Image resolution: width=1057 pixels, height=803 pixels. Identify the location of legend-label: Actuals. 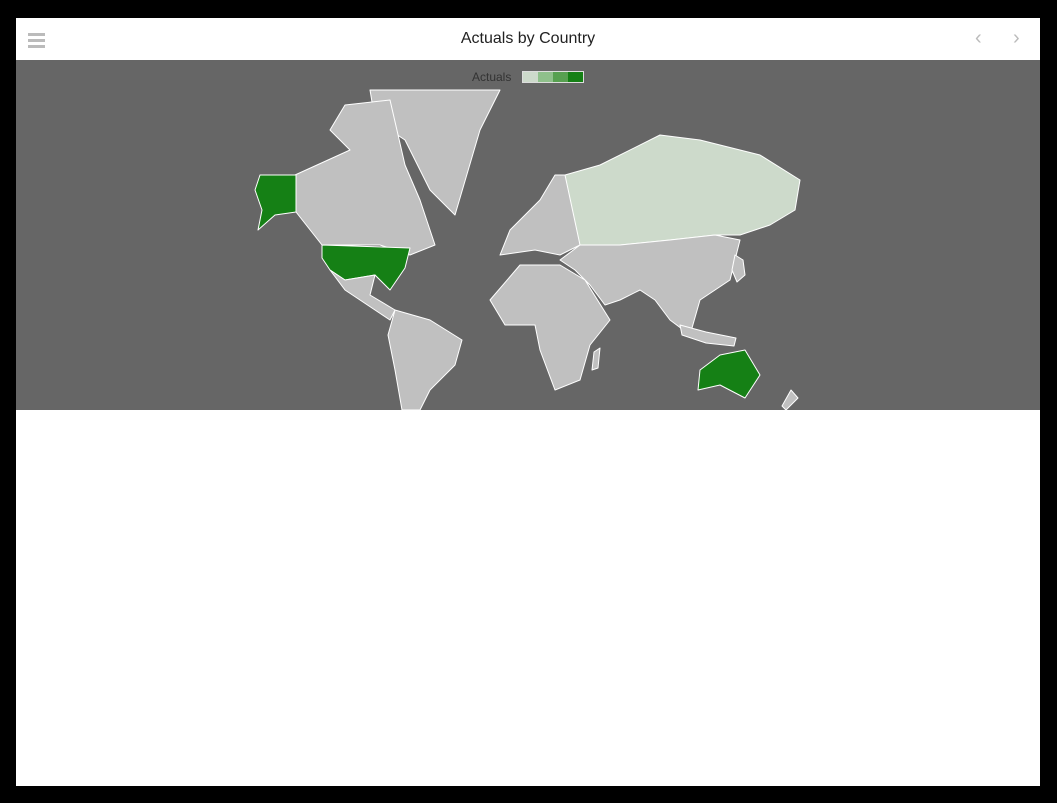
(492, 77).